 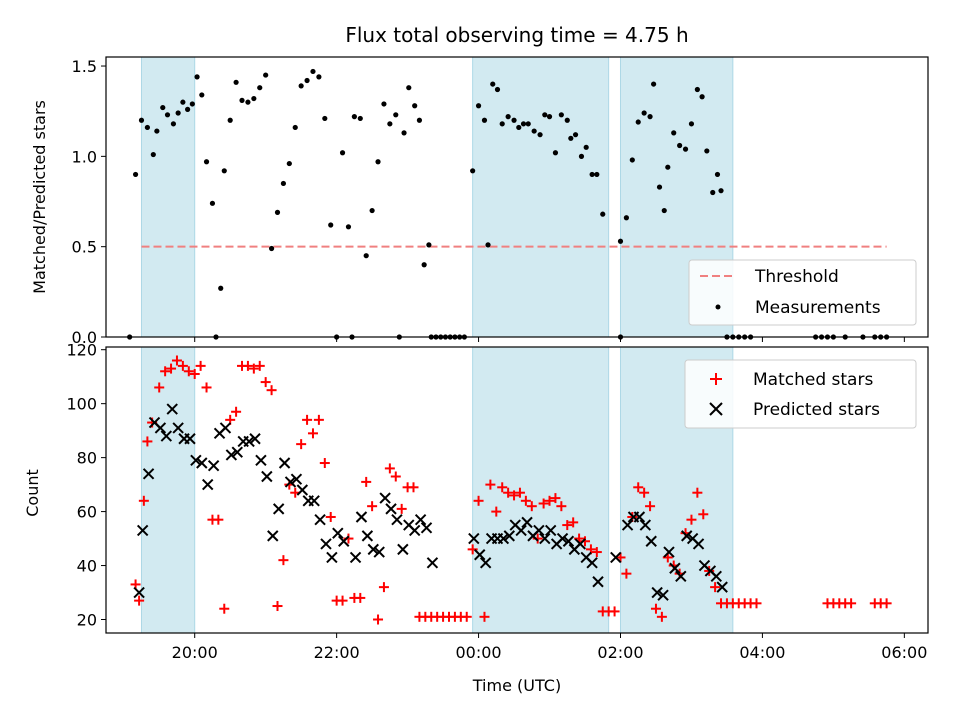 I want to click on top-legend: Threshold Measurements, so click(x=802, y=292).